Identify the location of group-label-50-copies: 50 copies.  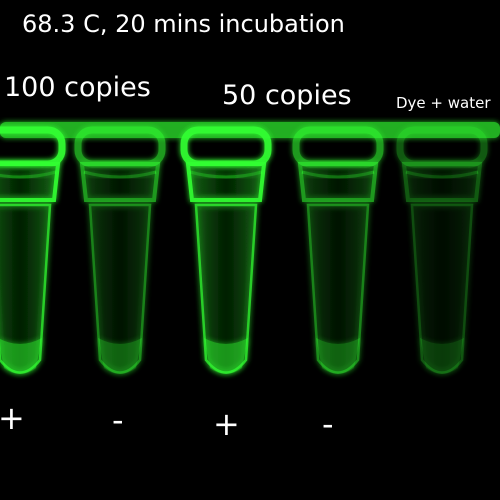
(287, 95).